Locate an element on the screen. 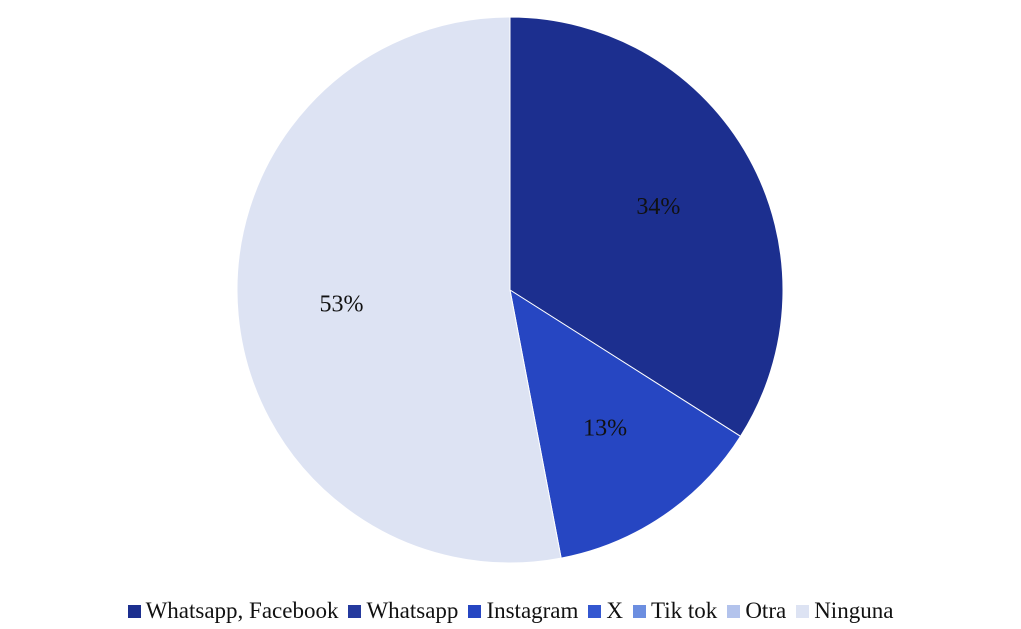 This screenshot has height=629, width=1021. slice-label-6: 53% is located at coordinates (341, 304).